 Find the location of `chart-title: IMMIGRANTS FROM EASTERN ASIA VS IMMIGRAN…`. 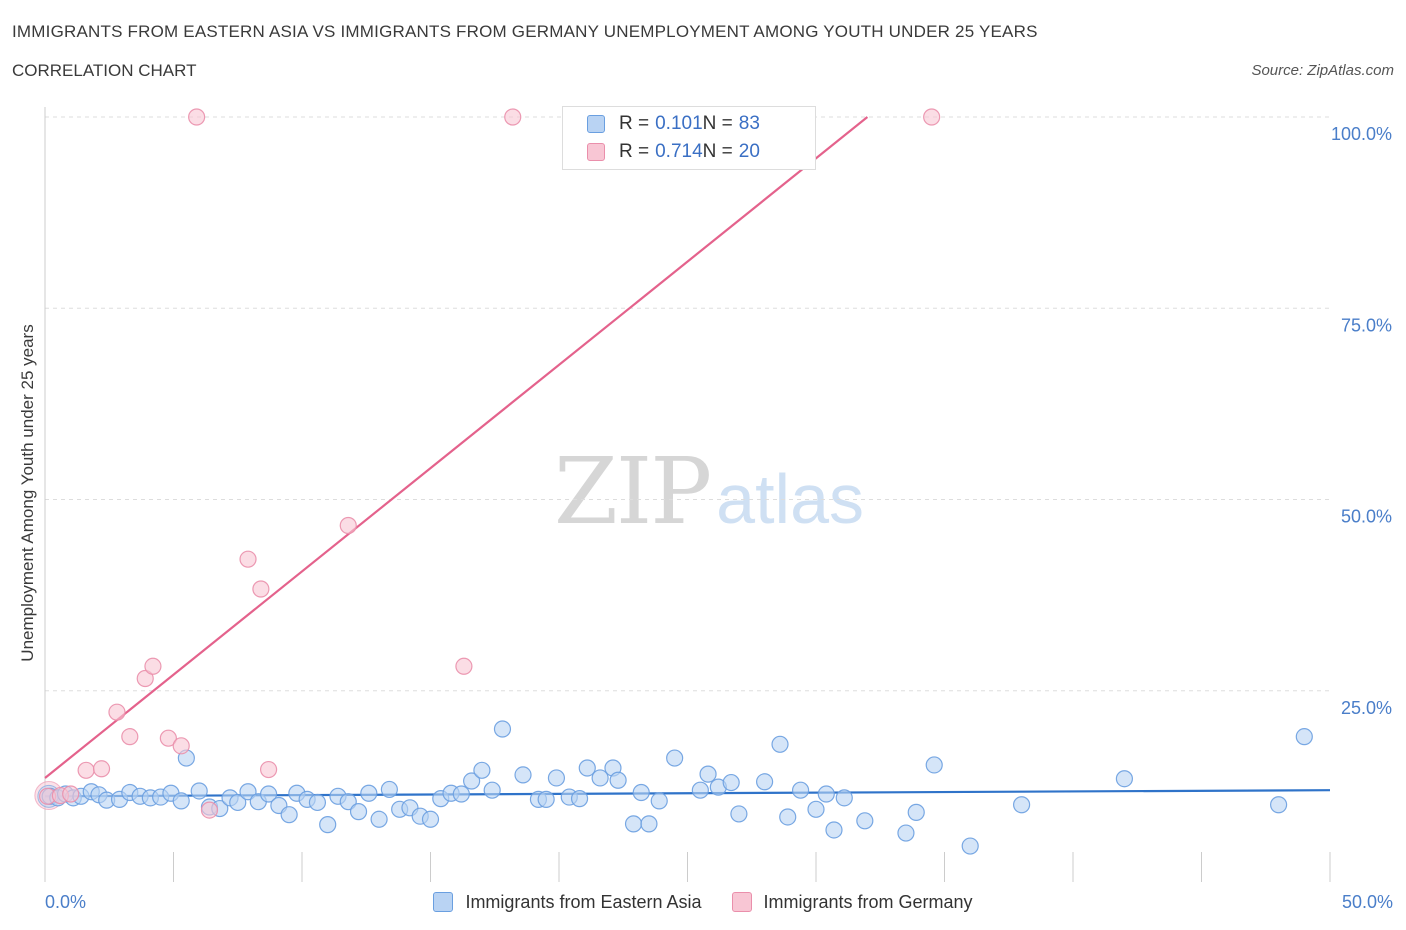

chart-title: IMMIGRANTS FROM EASTERN ASIA VS IMMIGRAN… is located at coordinates (525, 31).